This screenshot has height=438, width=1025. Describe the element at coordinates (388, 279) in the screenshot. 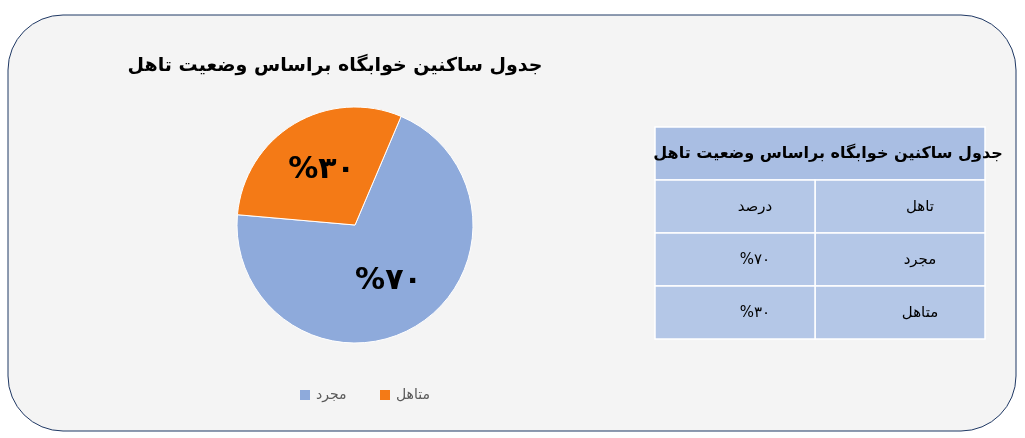

I see `data-label: %۷۰` at that location.